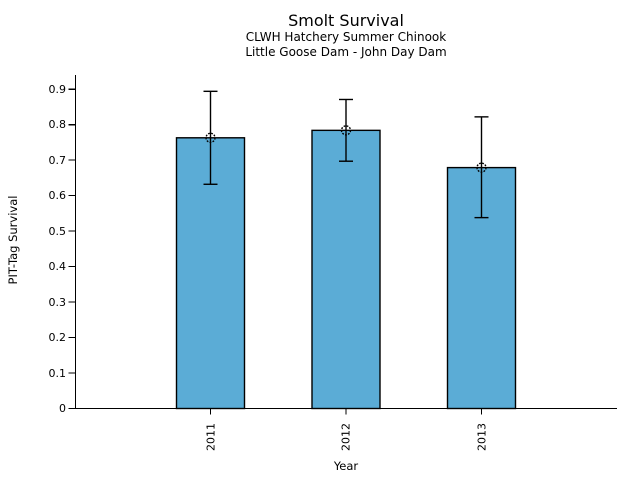 The height and width of the screenshot is (480, 640). Describe the element at coordinates (57, 160) in the screenshot. I see `y-tick-label: 0.7` at that location.